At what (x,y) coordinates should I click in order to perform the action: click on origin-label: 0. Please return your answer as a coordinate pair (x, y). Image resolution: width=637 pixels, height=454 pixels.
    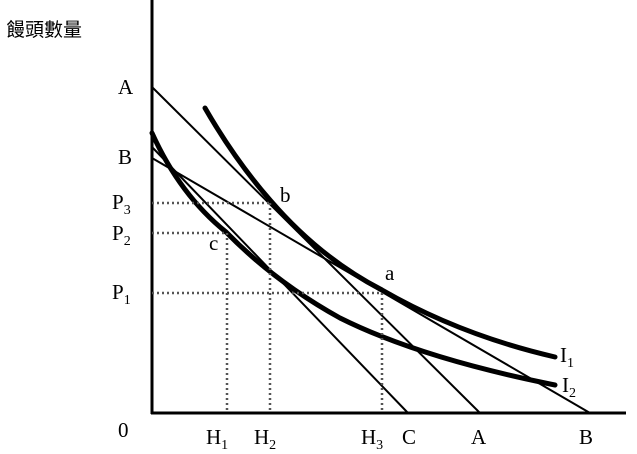
    Looking at the image, I should click on (123, 430).